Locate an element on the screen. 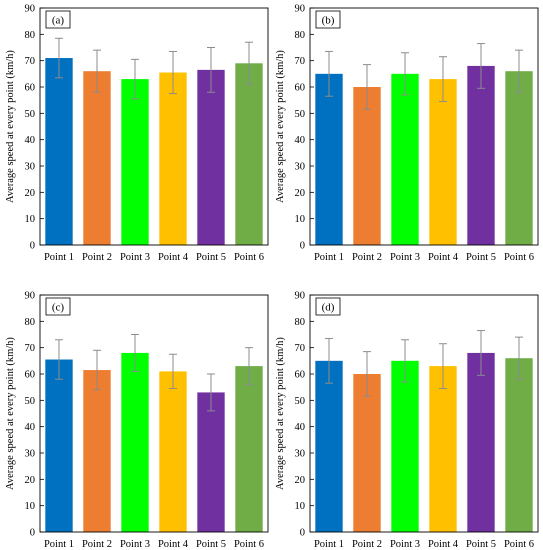 The image size is (543, 550). svg-text: (d) is located at coordinates (328, 308).